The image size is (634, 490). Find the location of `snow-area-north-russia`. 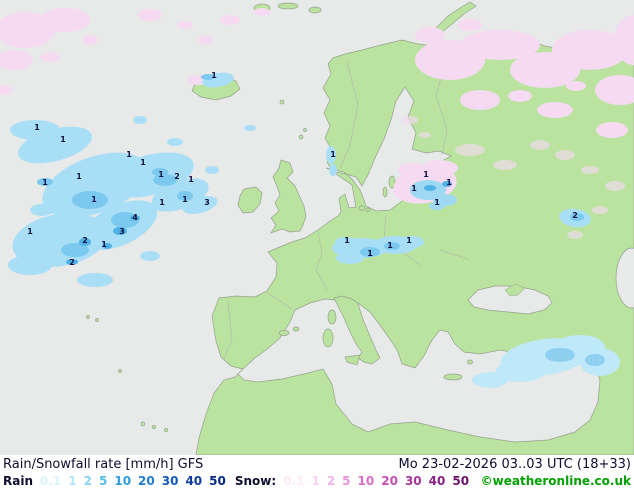

snow-area-north-russia is located at coordinates (524, 76).